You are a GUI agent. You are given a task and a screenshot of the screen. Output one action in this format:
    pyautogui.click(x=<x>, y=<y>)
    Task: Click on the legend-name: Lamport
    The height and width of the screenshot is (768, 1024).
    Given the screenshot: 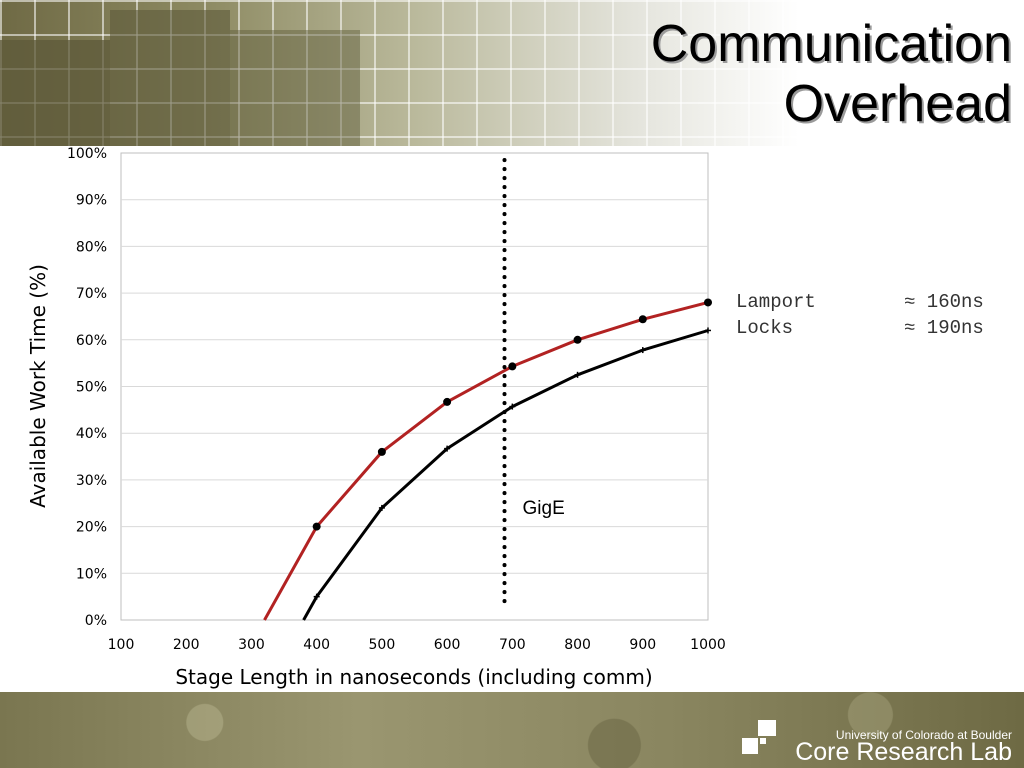 What is the action you would take?
    pyautogui.click(x=776, y=302)
    